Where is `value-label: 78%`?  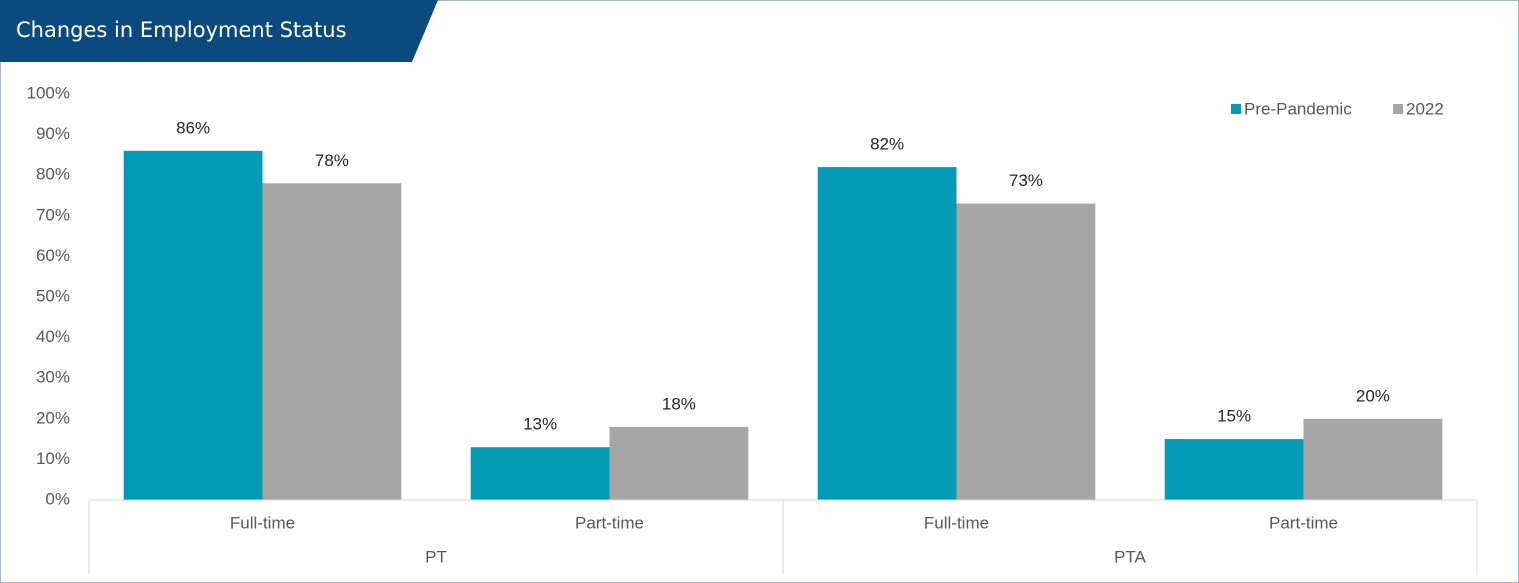 value-label: 78% is located at coordinates (332, 160).